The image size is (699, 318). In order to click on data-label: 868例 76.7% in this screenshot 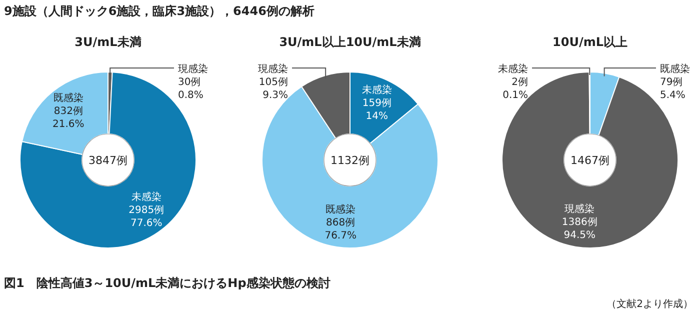, I will do `click(340, 229)`.